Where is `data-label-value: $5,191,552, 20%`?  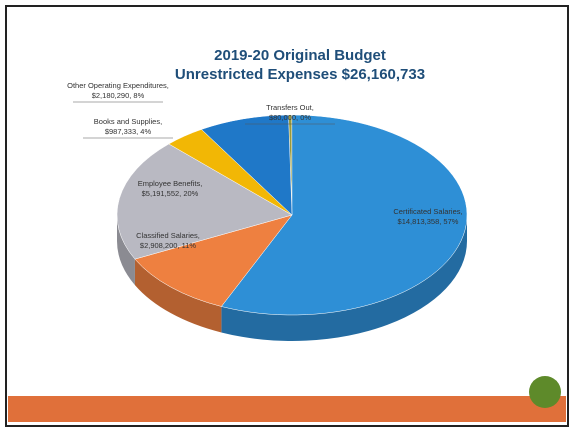
data-label-value: $5,191,552, 20% is located at coordinates (170, 193).